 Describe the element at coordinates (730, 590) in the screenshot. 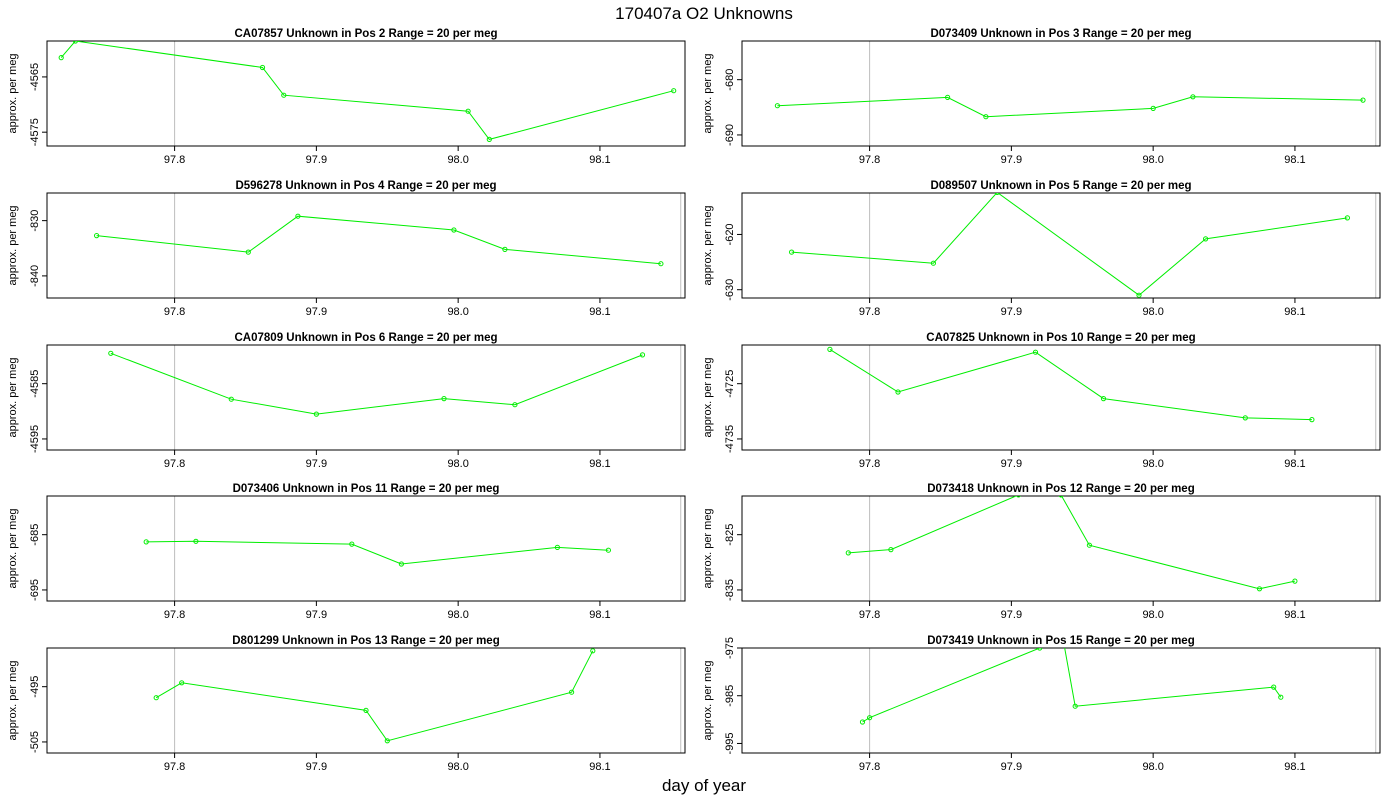

I see `y-tick-label: -835` at that location.